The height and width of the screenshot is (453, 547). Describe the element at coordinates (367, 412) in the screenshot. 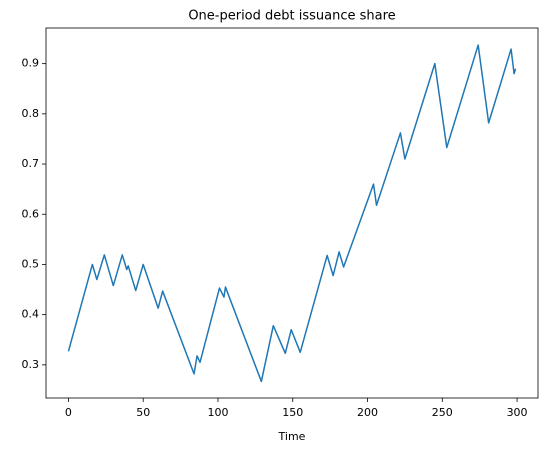

I see `x-tick-label: 200` at that location.